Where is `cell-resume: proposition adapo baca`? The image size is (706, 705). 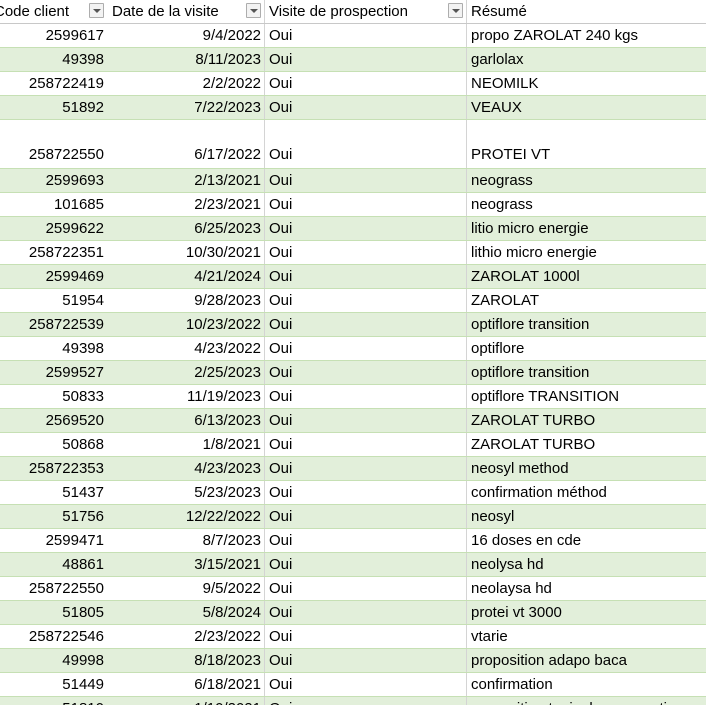 cell-resume: proposition adapo baca is located at coordinates (549, 660).